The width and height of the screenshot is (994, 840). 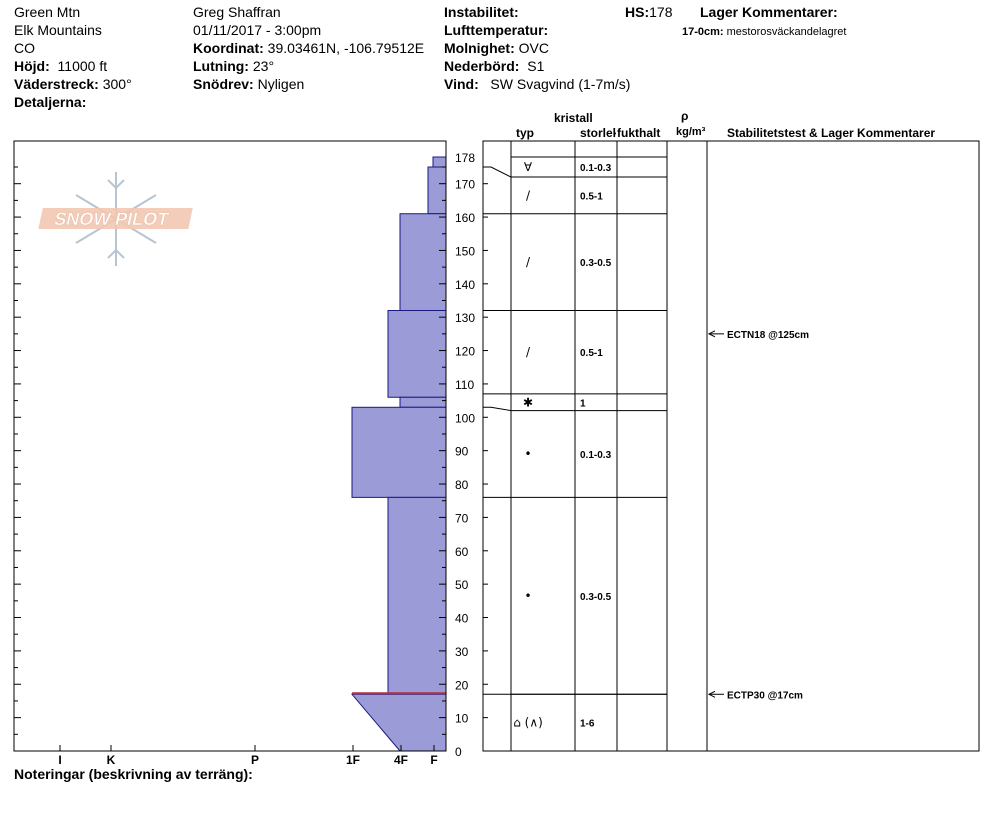 I want to click on y-tick-label: 150, so click(x=465, y=251).